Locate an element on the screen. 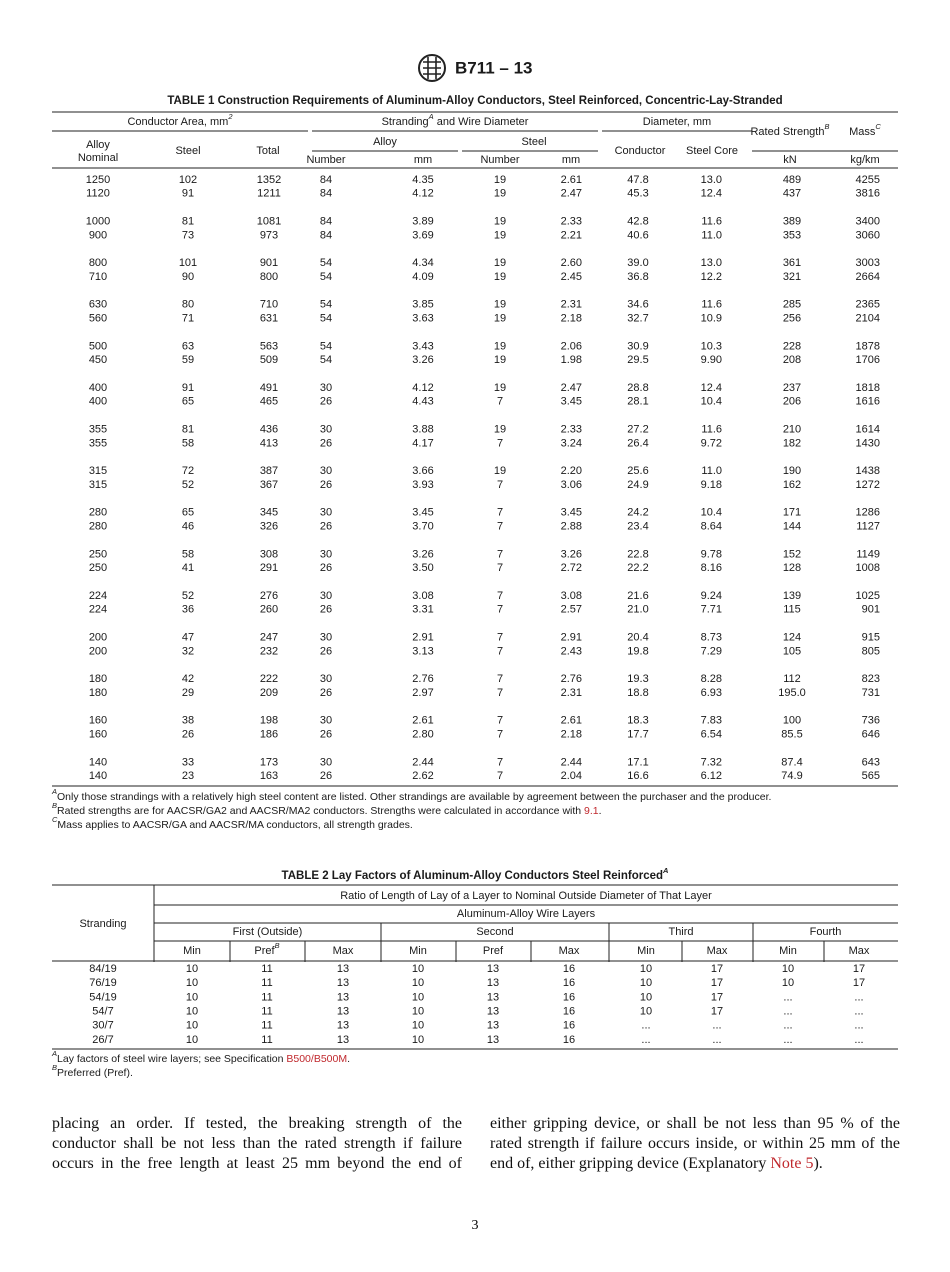 This screenshot has height=1272, width=950. table-cell: 162 is located at coordinates (792, 485).